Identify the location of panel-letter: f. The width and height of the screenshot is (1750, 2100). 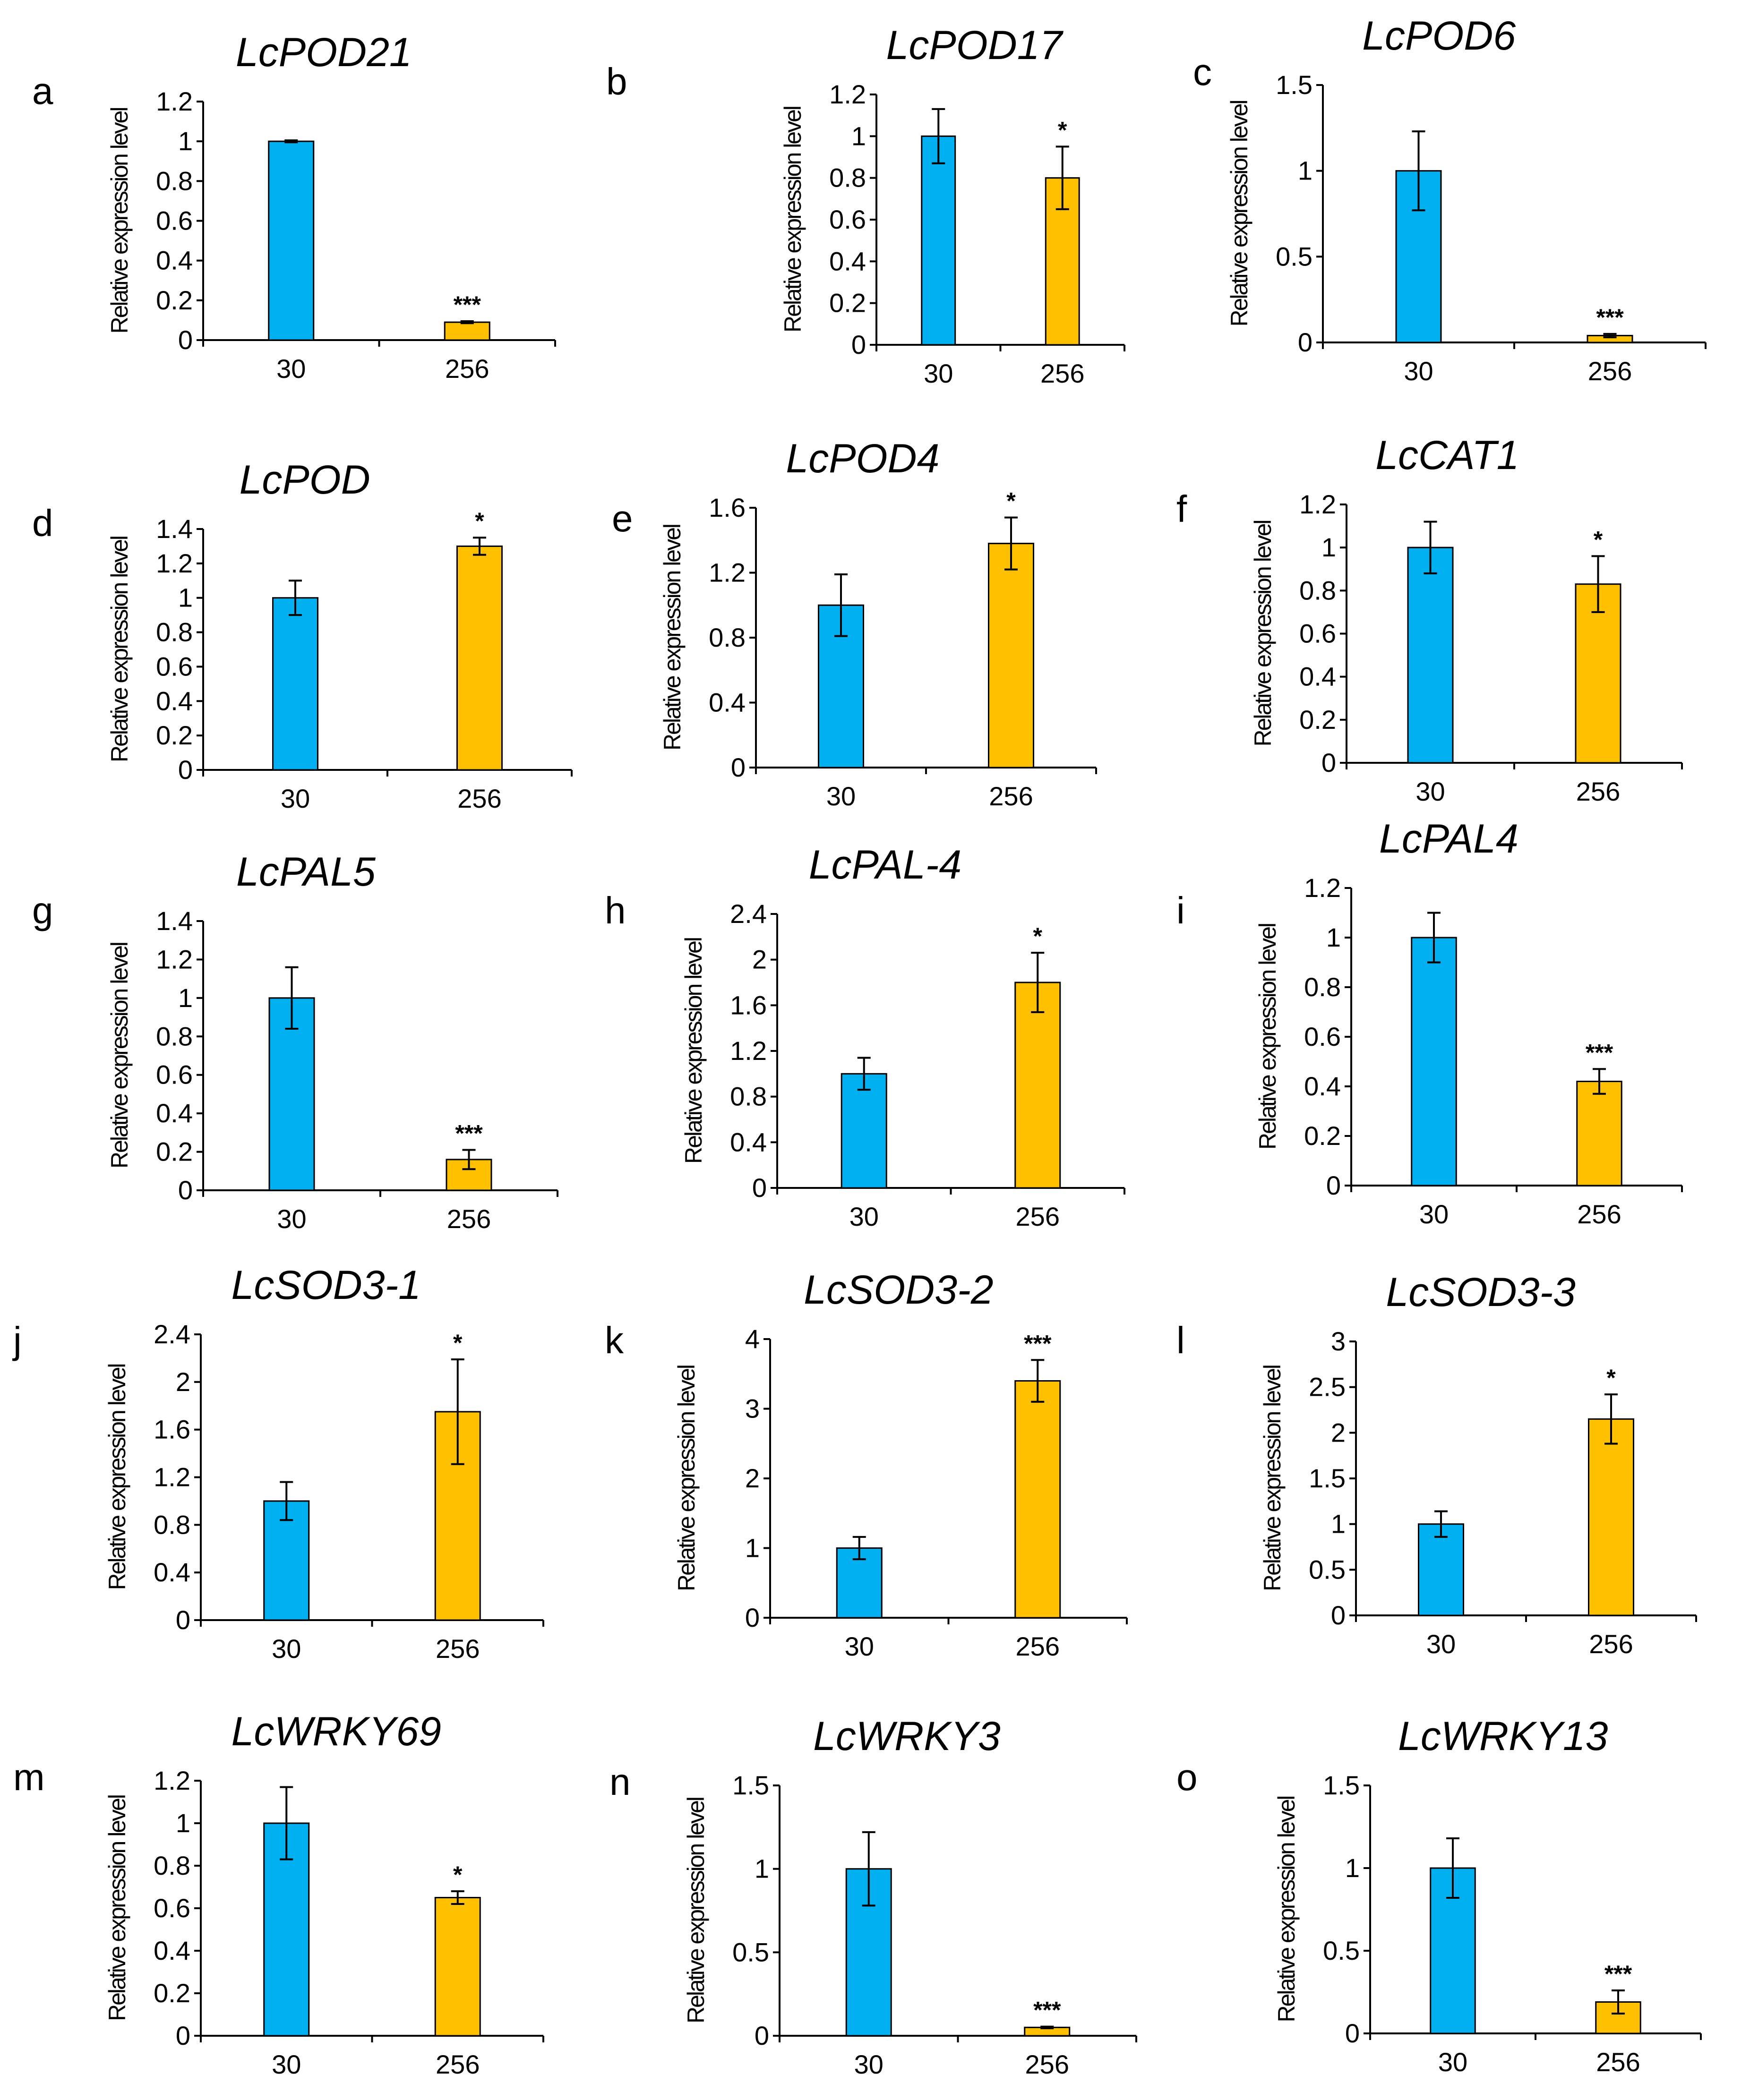
(1181, 509).